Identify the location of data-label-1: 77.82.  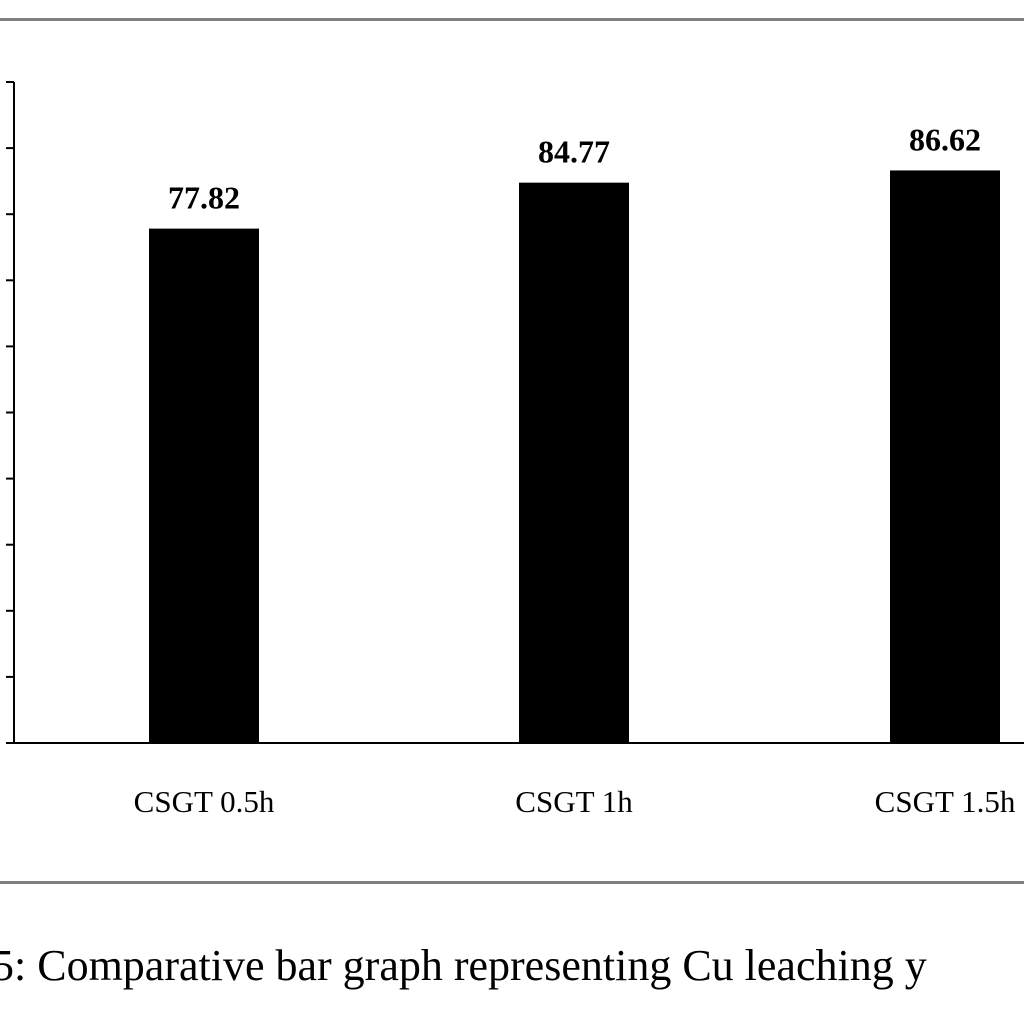
(204, 198).